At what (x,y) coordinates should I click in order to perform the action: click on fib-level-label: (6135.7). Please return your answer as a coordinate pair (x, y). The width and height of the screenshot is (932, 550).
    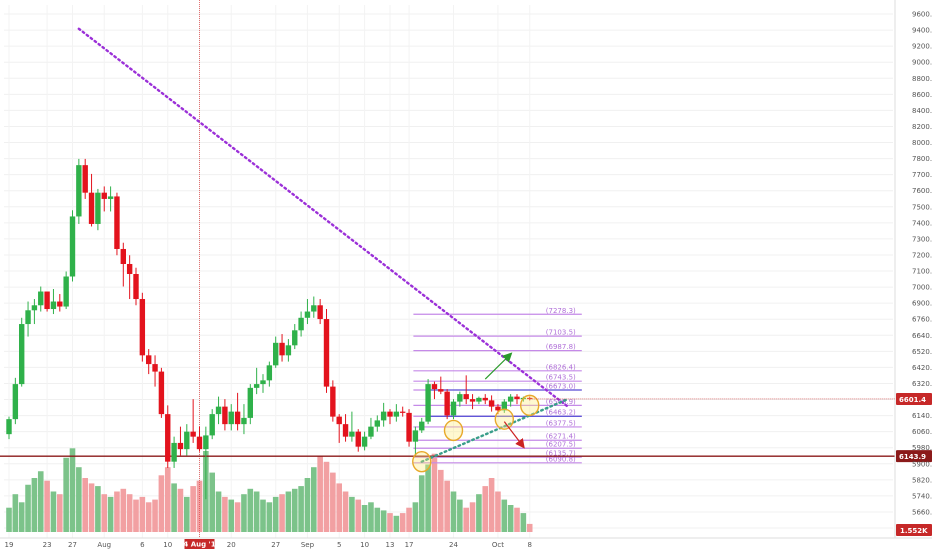
    Looking at the image, I should click on (561, 454).